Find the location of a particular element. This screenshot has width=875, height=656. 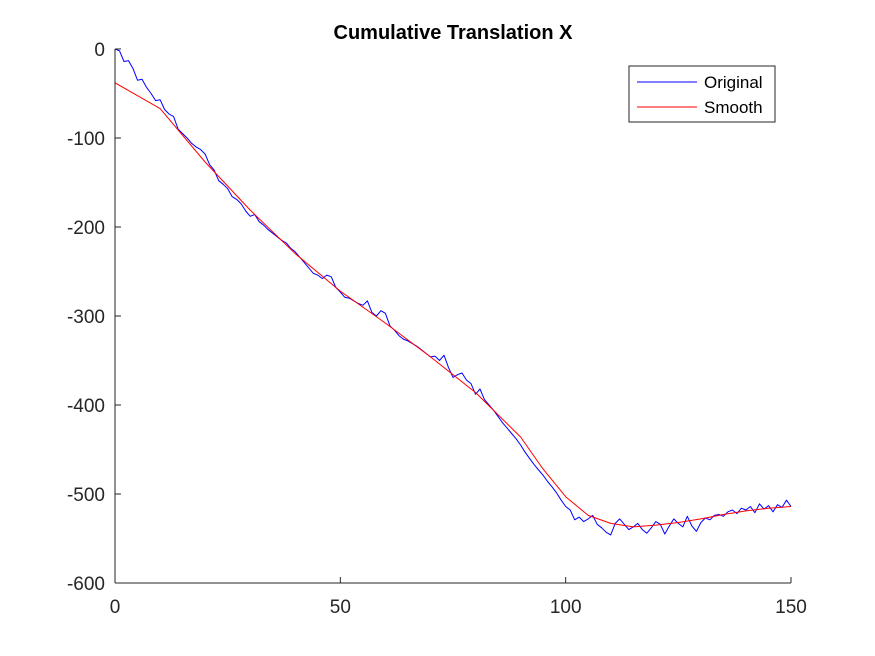

y-tick-label: -500 is located at coordinates (86, 495).